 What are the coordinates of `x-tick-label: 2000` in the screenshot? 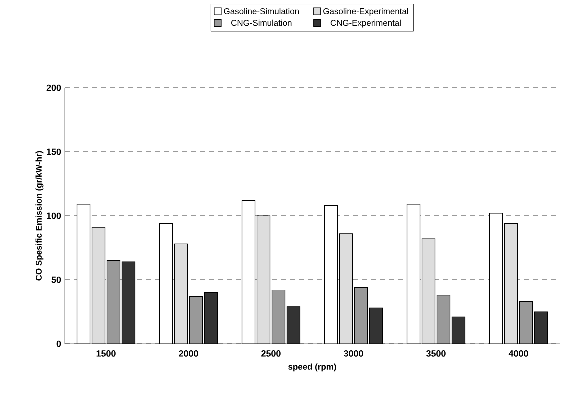 It's located at (188, 353).